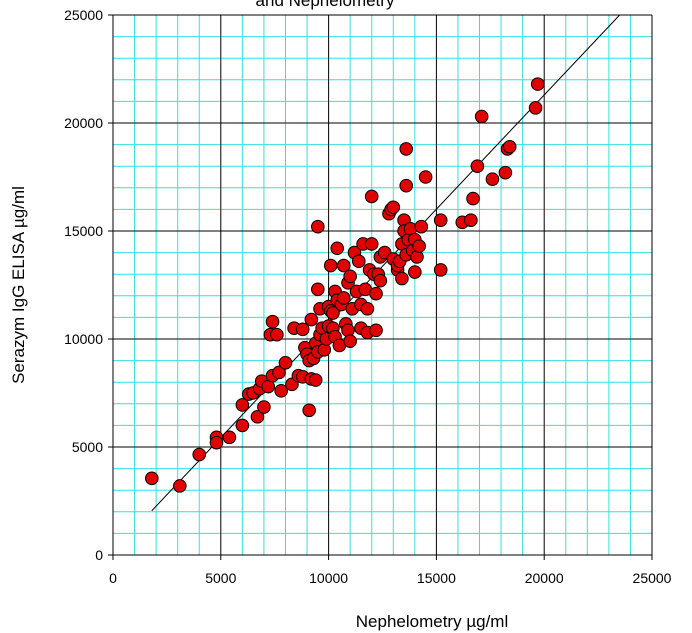 This screenshot has height=633, width=692. I want to click on x-axis-title: Nephelometry µg/ml, so click(432, 621).